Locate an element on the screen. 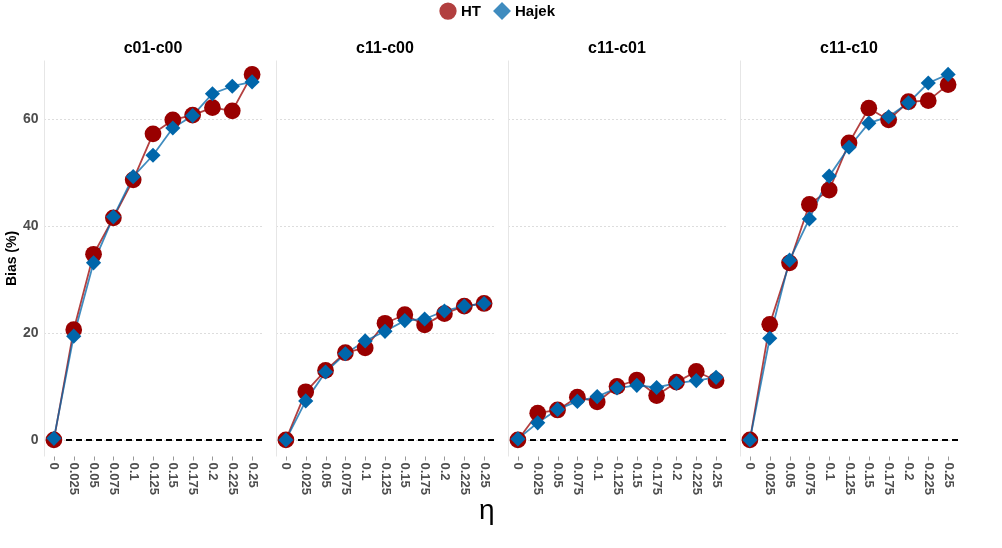 The height and width of the screenshot is (548, 1002). chart-title: c01-c00 is located at coordinates (153, 47).